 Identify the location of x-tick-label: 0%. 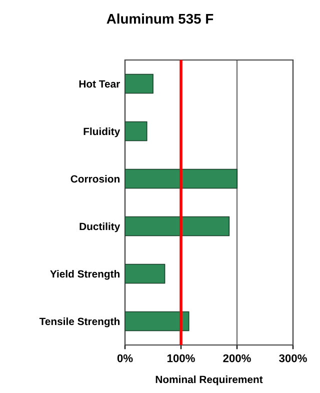
(125, 358).